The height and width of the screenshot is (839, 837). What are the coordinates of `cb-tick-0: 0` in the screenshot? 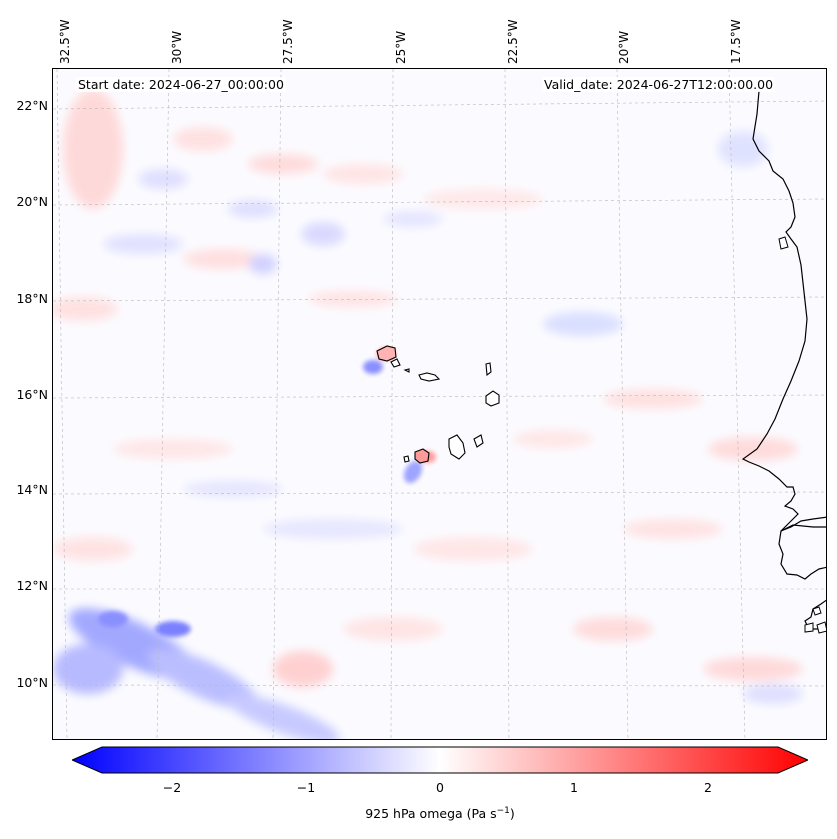 It's located at (440, 787).